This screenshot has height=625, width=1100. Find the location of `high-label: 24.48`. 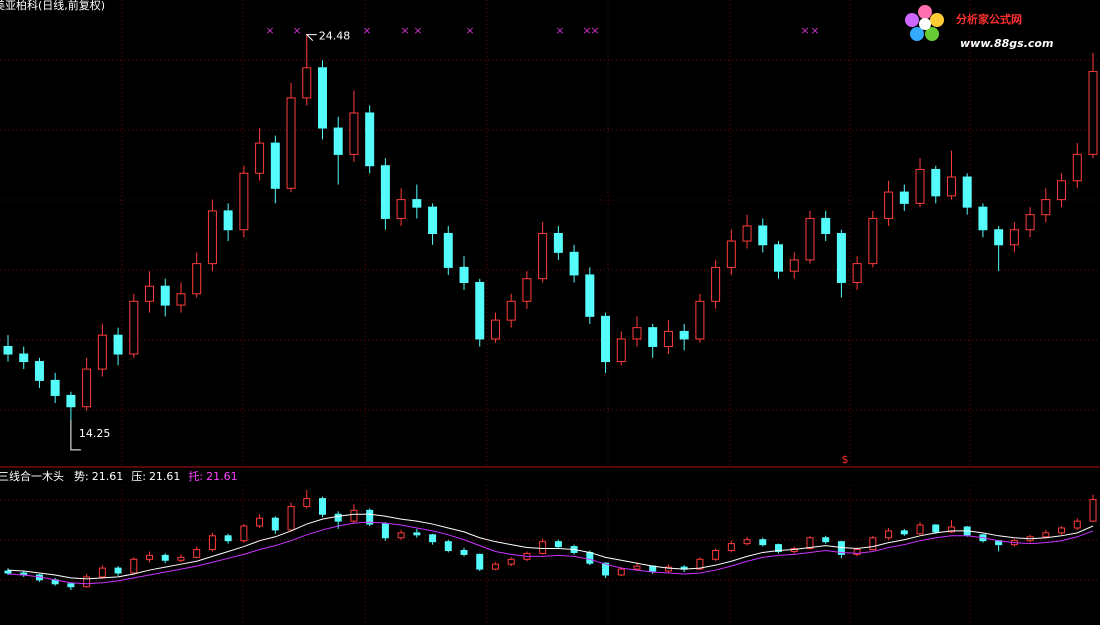

high-label: 24.48 is located at coordinates (335, 36).